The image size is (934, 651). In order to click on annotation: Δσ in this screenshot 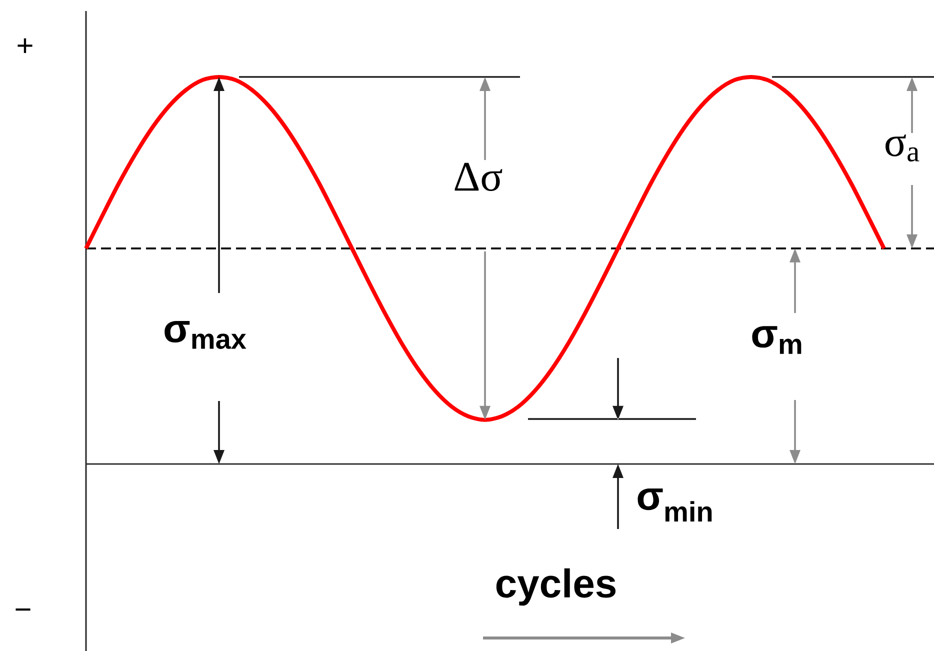, I will do `click(478, 177)`.